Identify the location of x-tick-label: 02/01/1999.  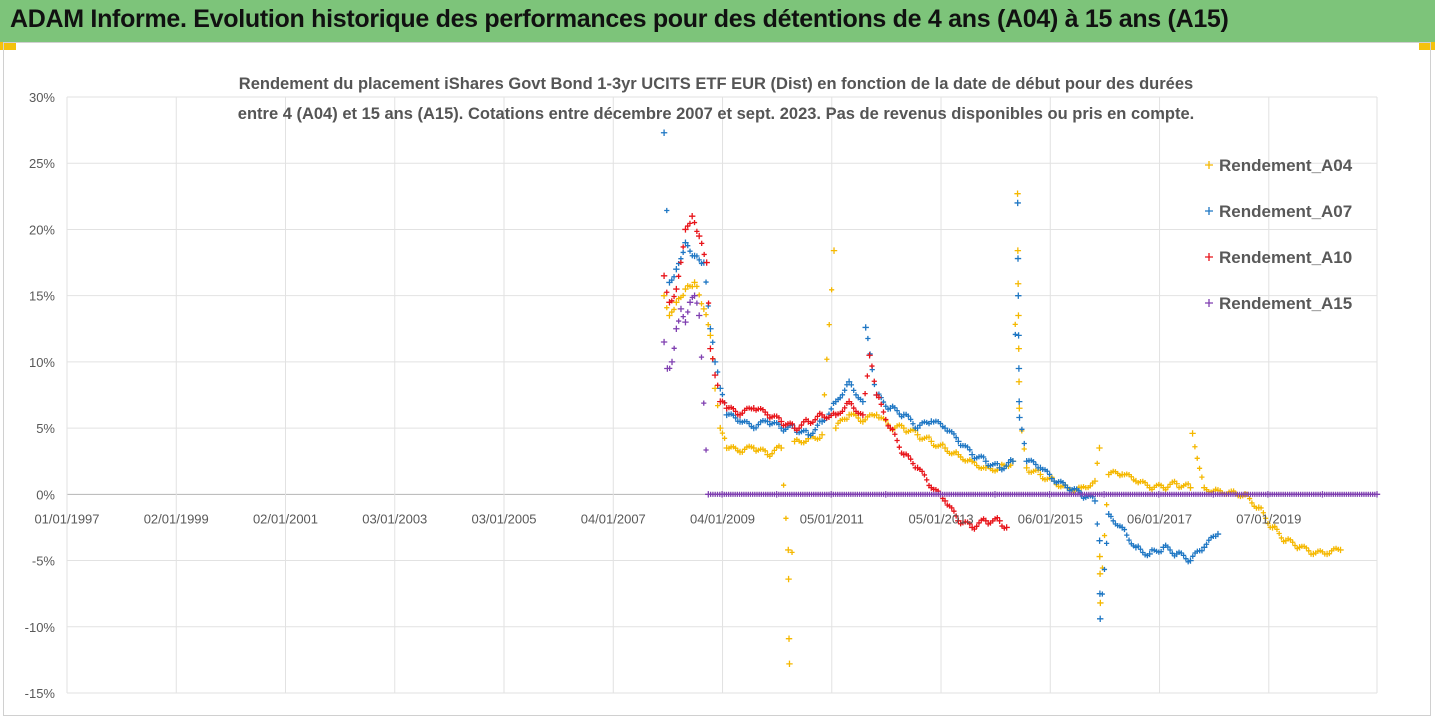
(176, 518).